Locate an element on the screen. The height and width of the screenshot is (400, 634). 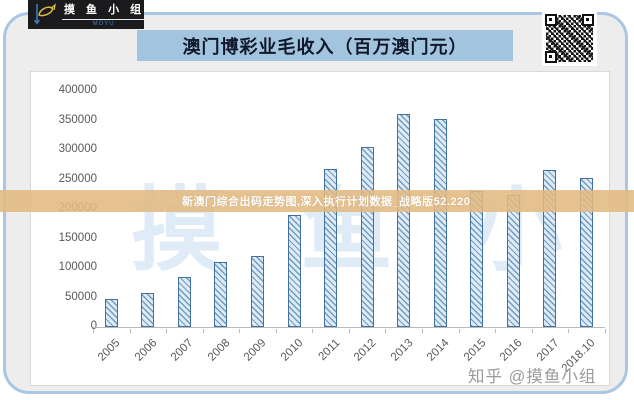
credit-watermark: 知乎 @摸鱼小组 is located at coordinates (532, 377).